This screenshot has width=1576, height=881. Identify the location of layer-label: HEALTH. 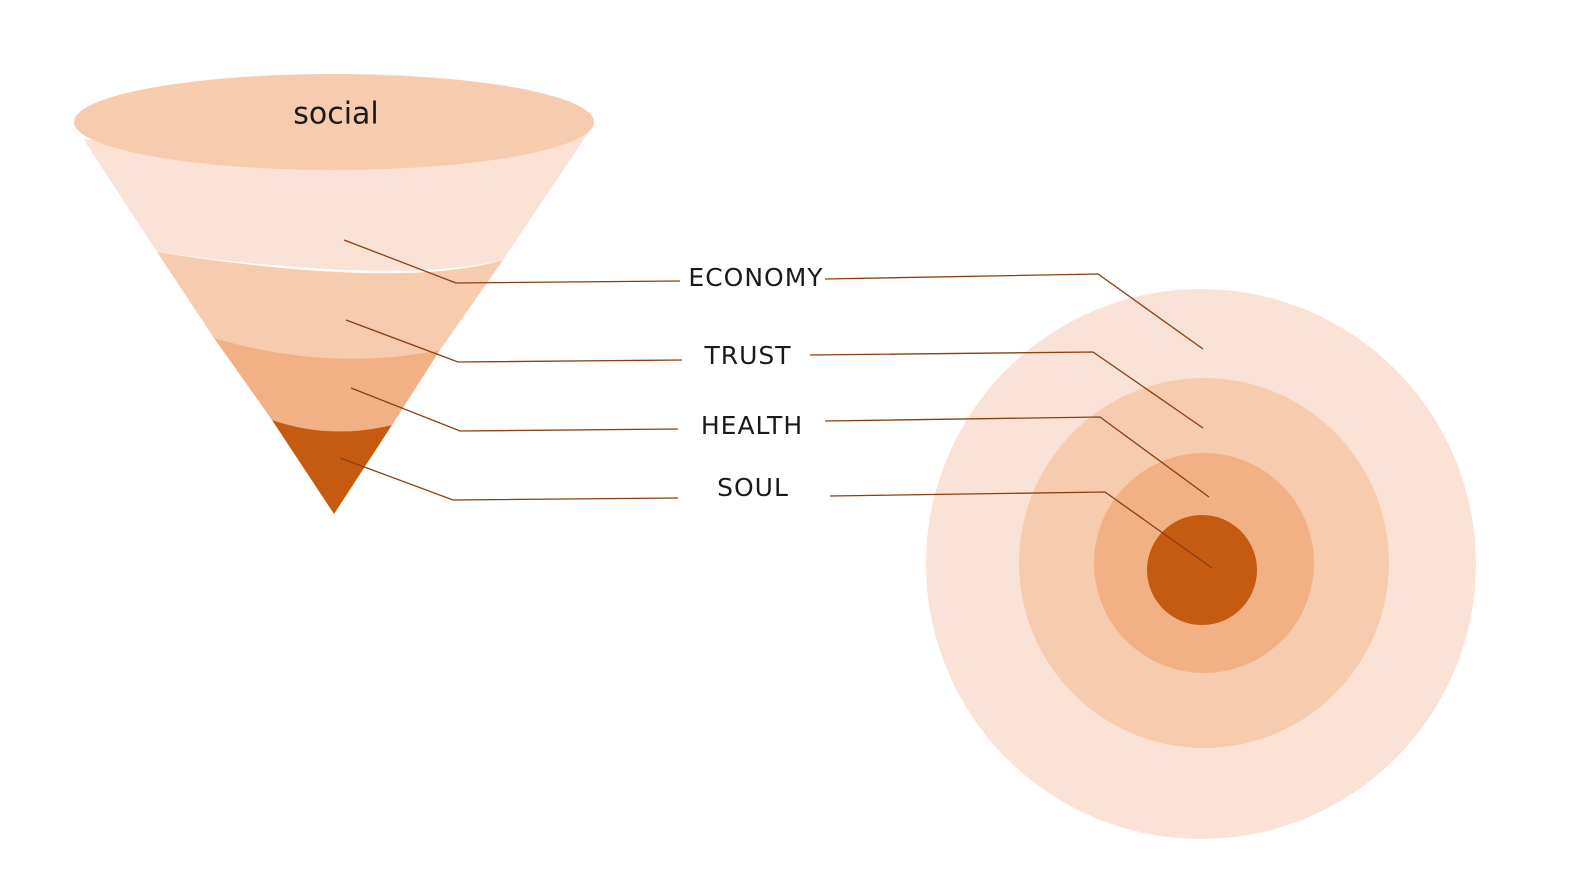
(752, 425).